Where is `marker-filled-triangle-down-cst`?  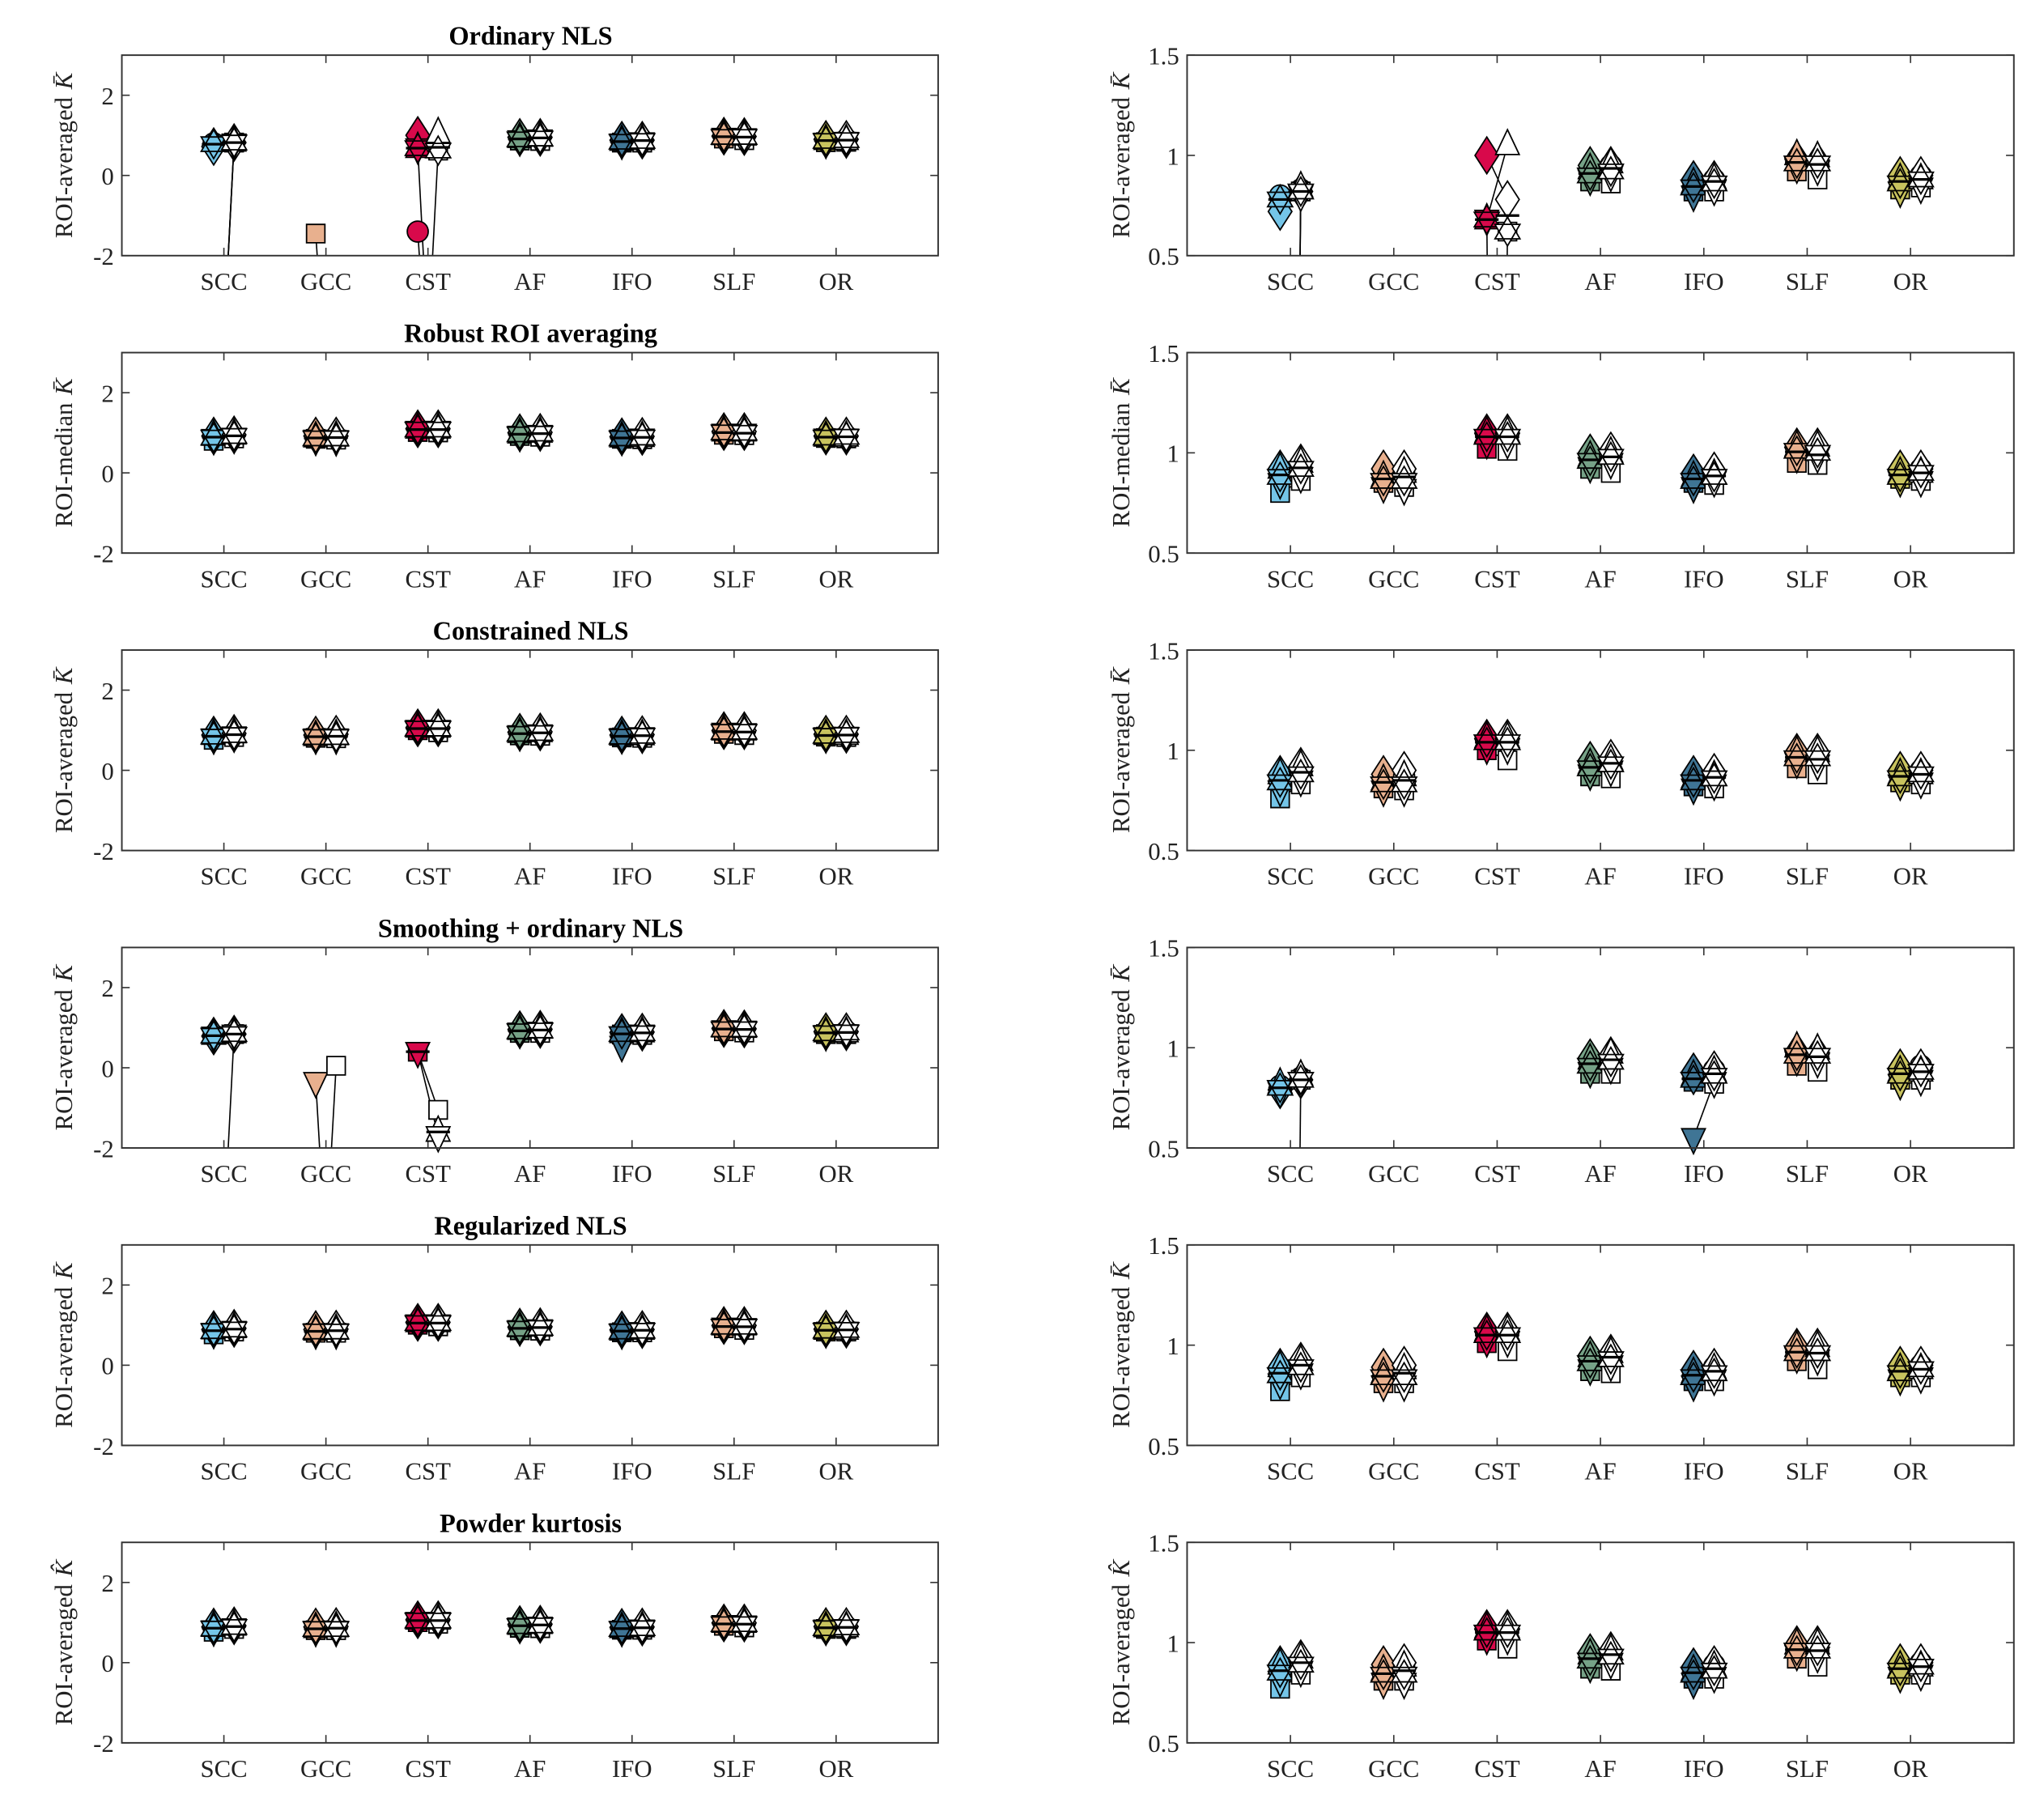
marker-filled-triangle-down-cst is located at coordinates (418, 1055).